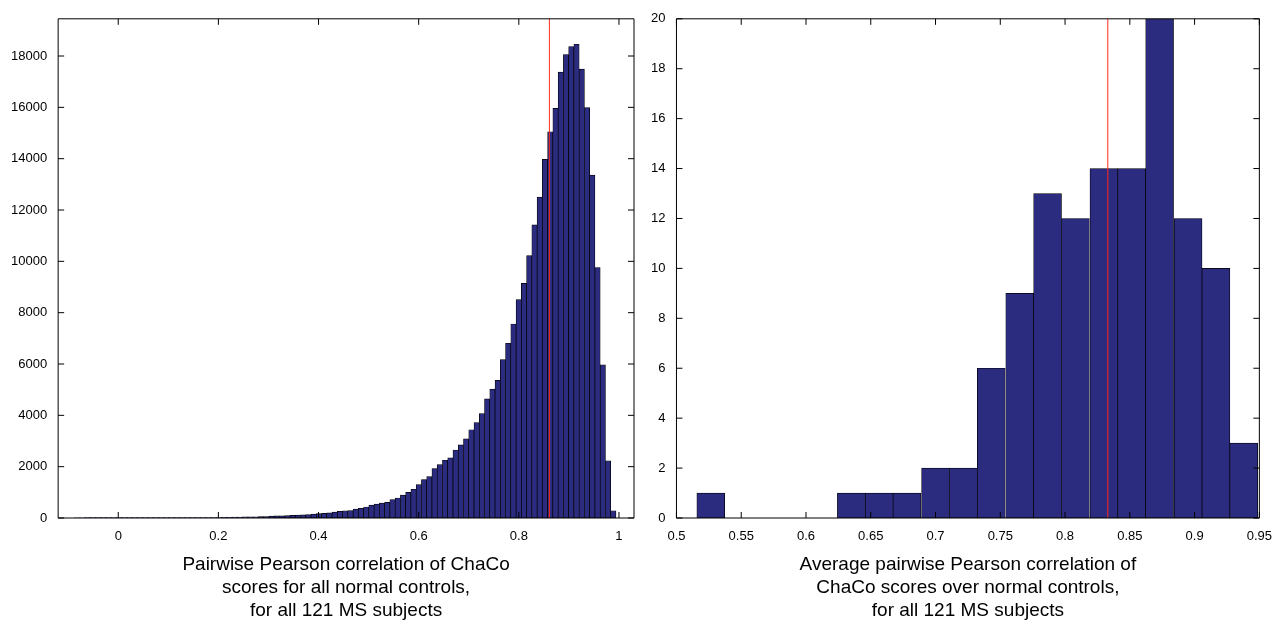 The height and width of the screenshot is (636, 1283). I want to click on x-tick-label: 0.4, so click(318, 536).